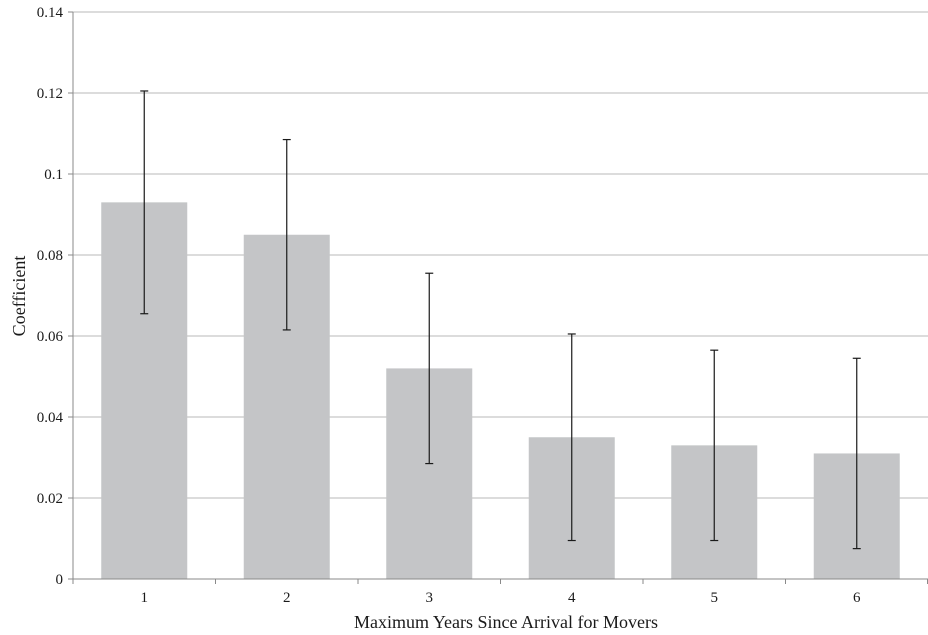 This screenshot has height=635, width=928. Describe the element at coordinates (857, 598) in the screenshot. I see `x-tick-label: 6` at that location.